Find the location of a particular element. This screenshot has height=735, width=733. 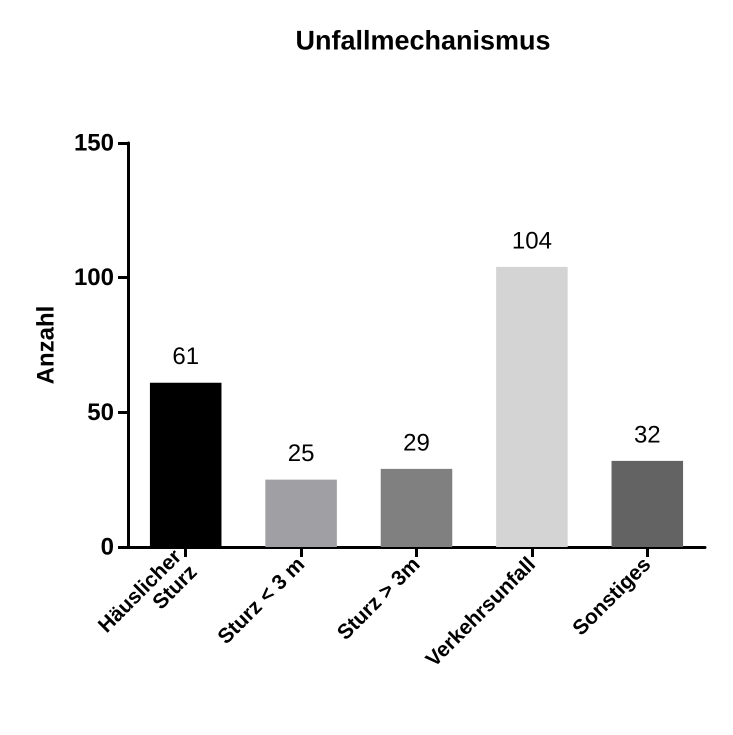

data-label: 32 is located at coordinates (647, 434).